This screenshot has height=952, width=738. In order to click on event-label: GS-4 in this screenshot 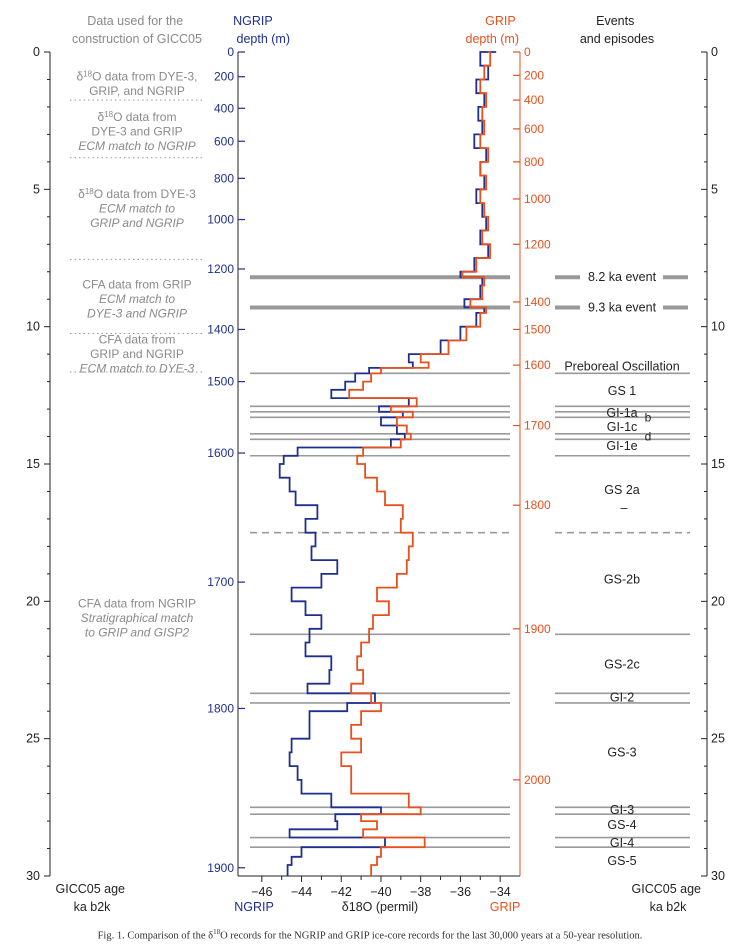, I will do `click(621, 825)`.